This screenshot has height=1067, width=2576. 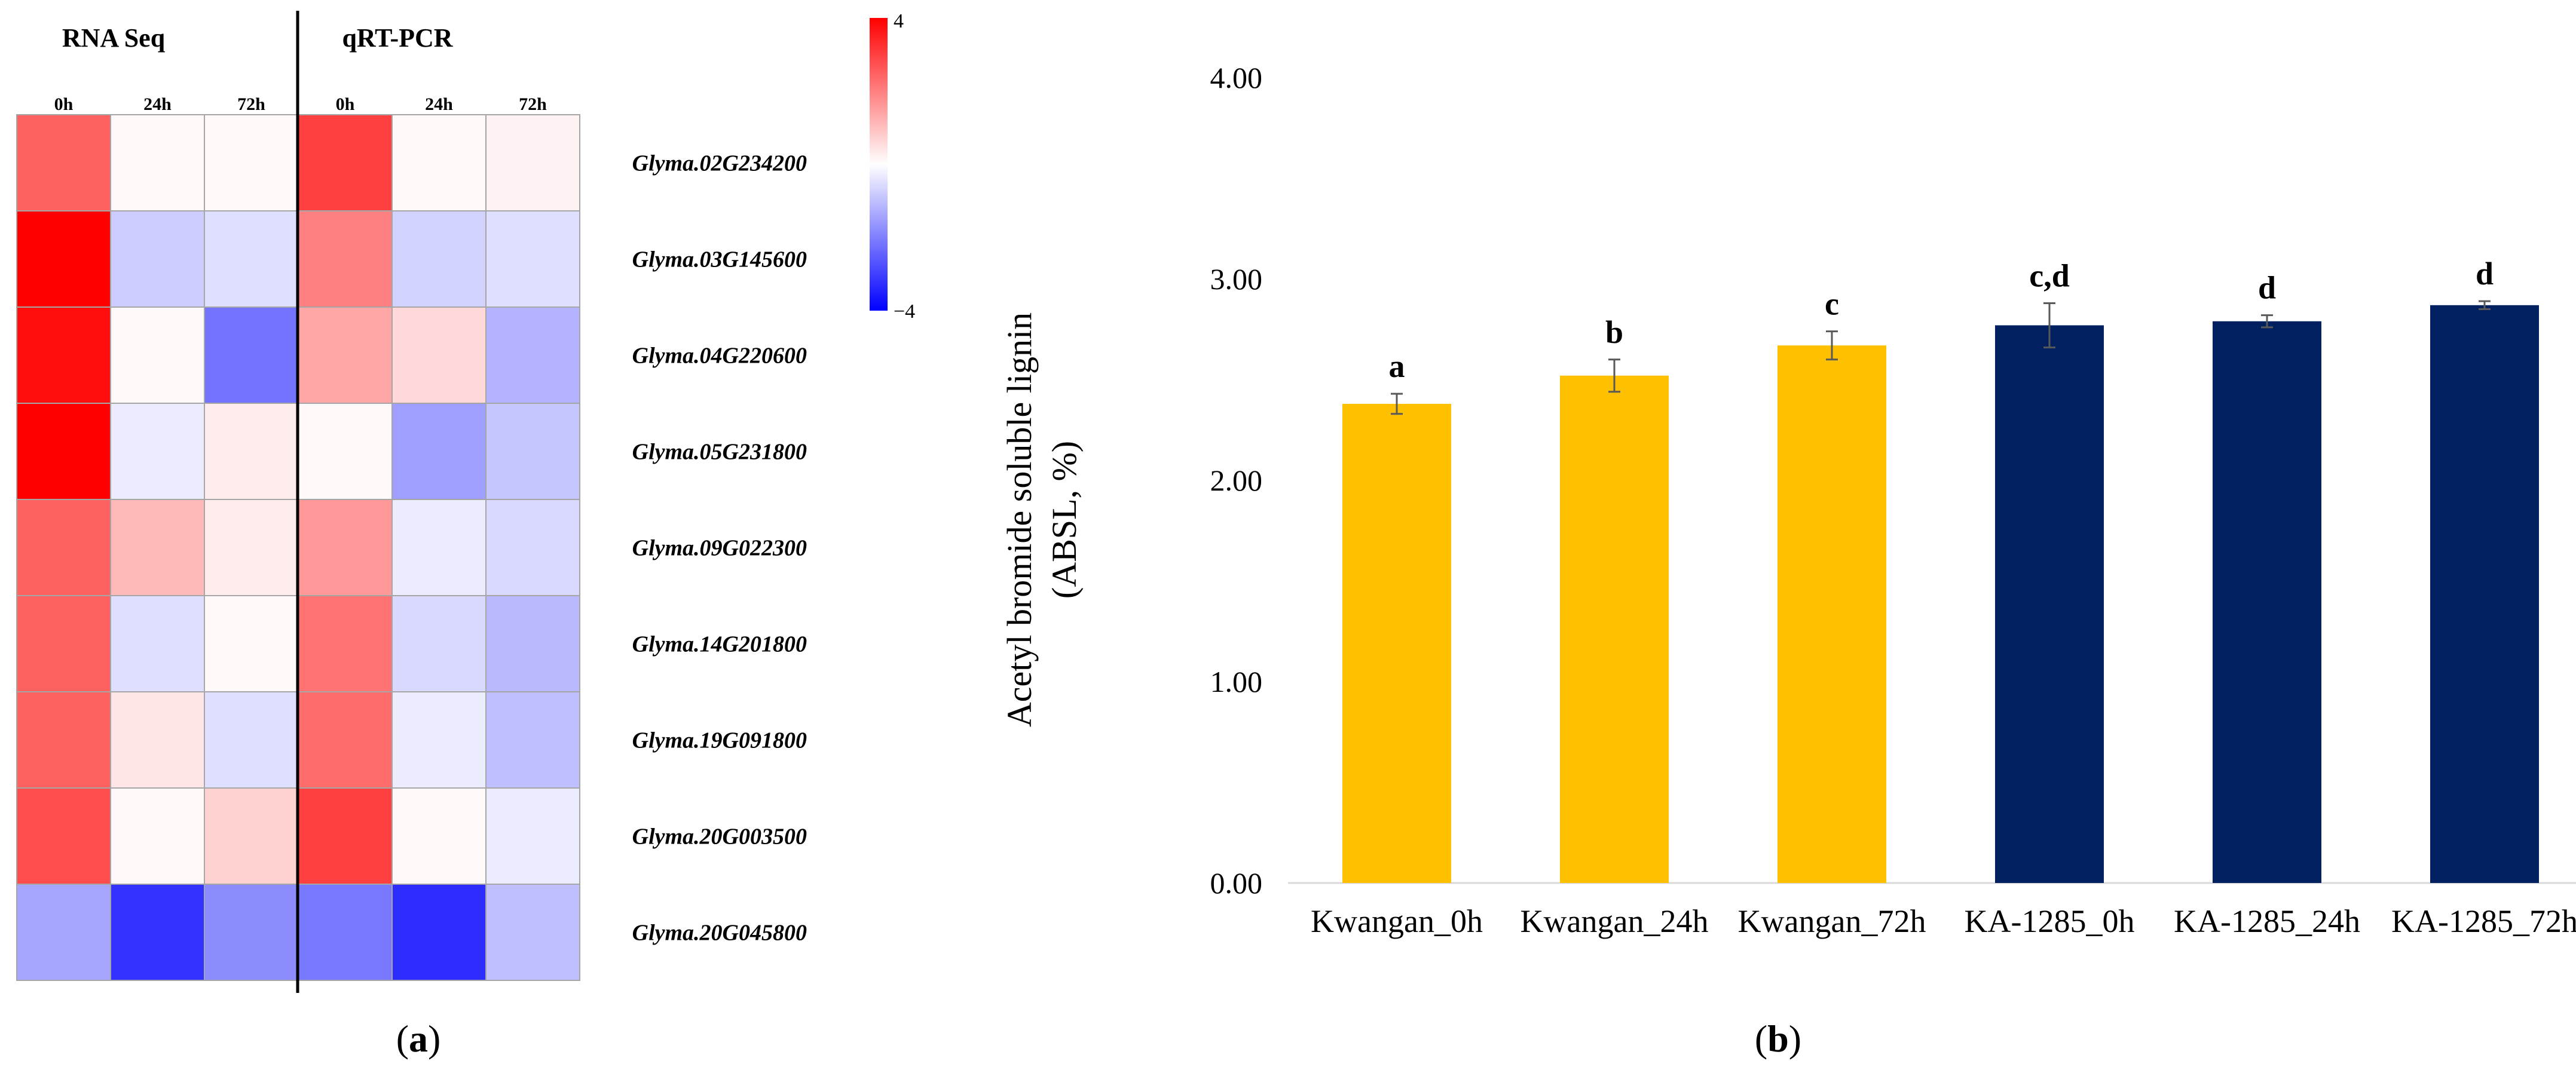 I want to click on bar-chart-y-tick-label: 1.00, so click(x=1236, y=681).